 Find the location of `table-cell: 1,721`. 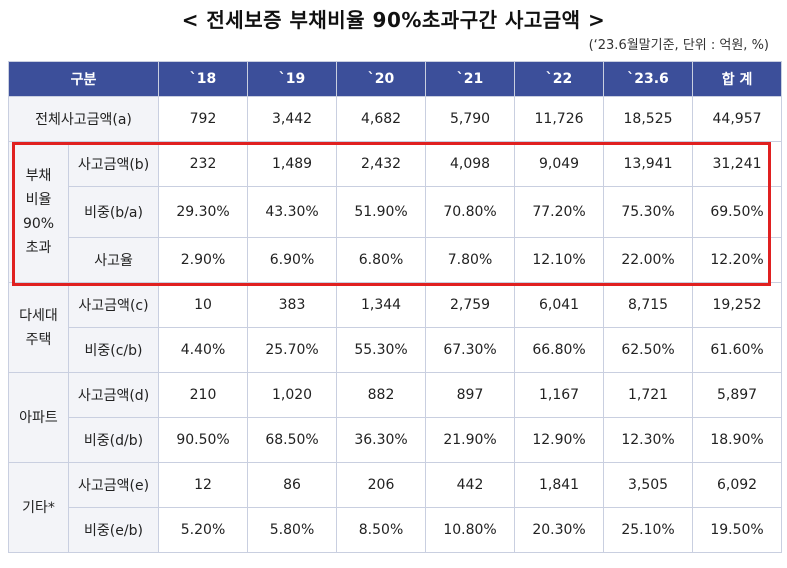

table-cell: 1,721 is located at coordinates (648, 395).